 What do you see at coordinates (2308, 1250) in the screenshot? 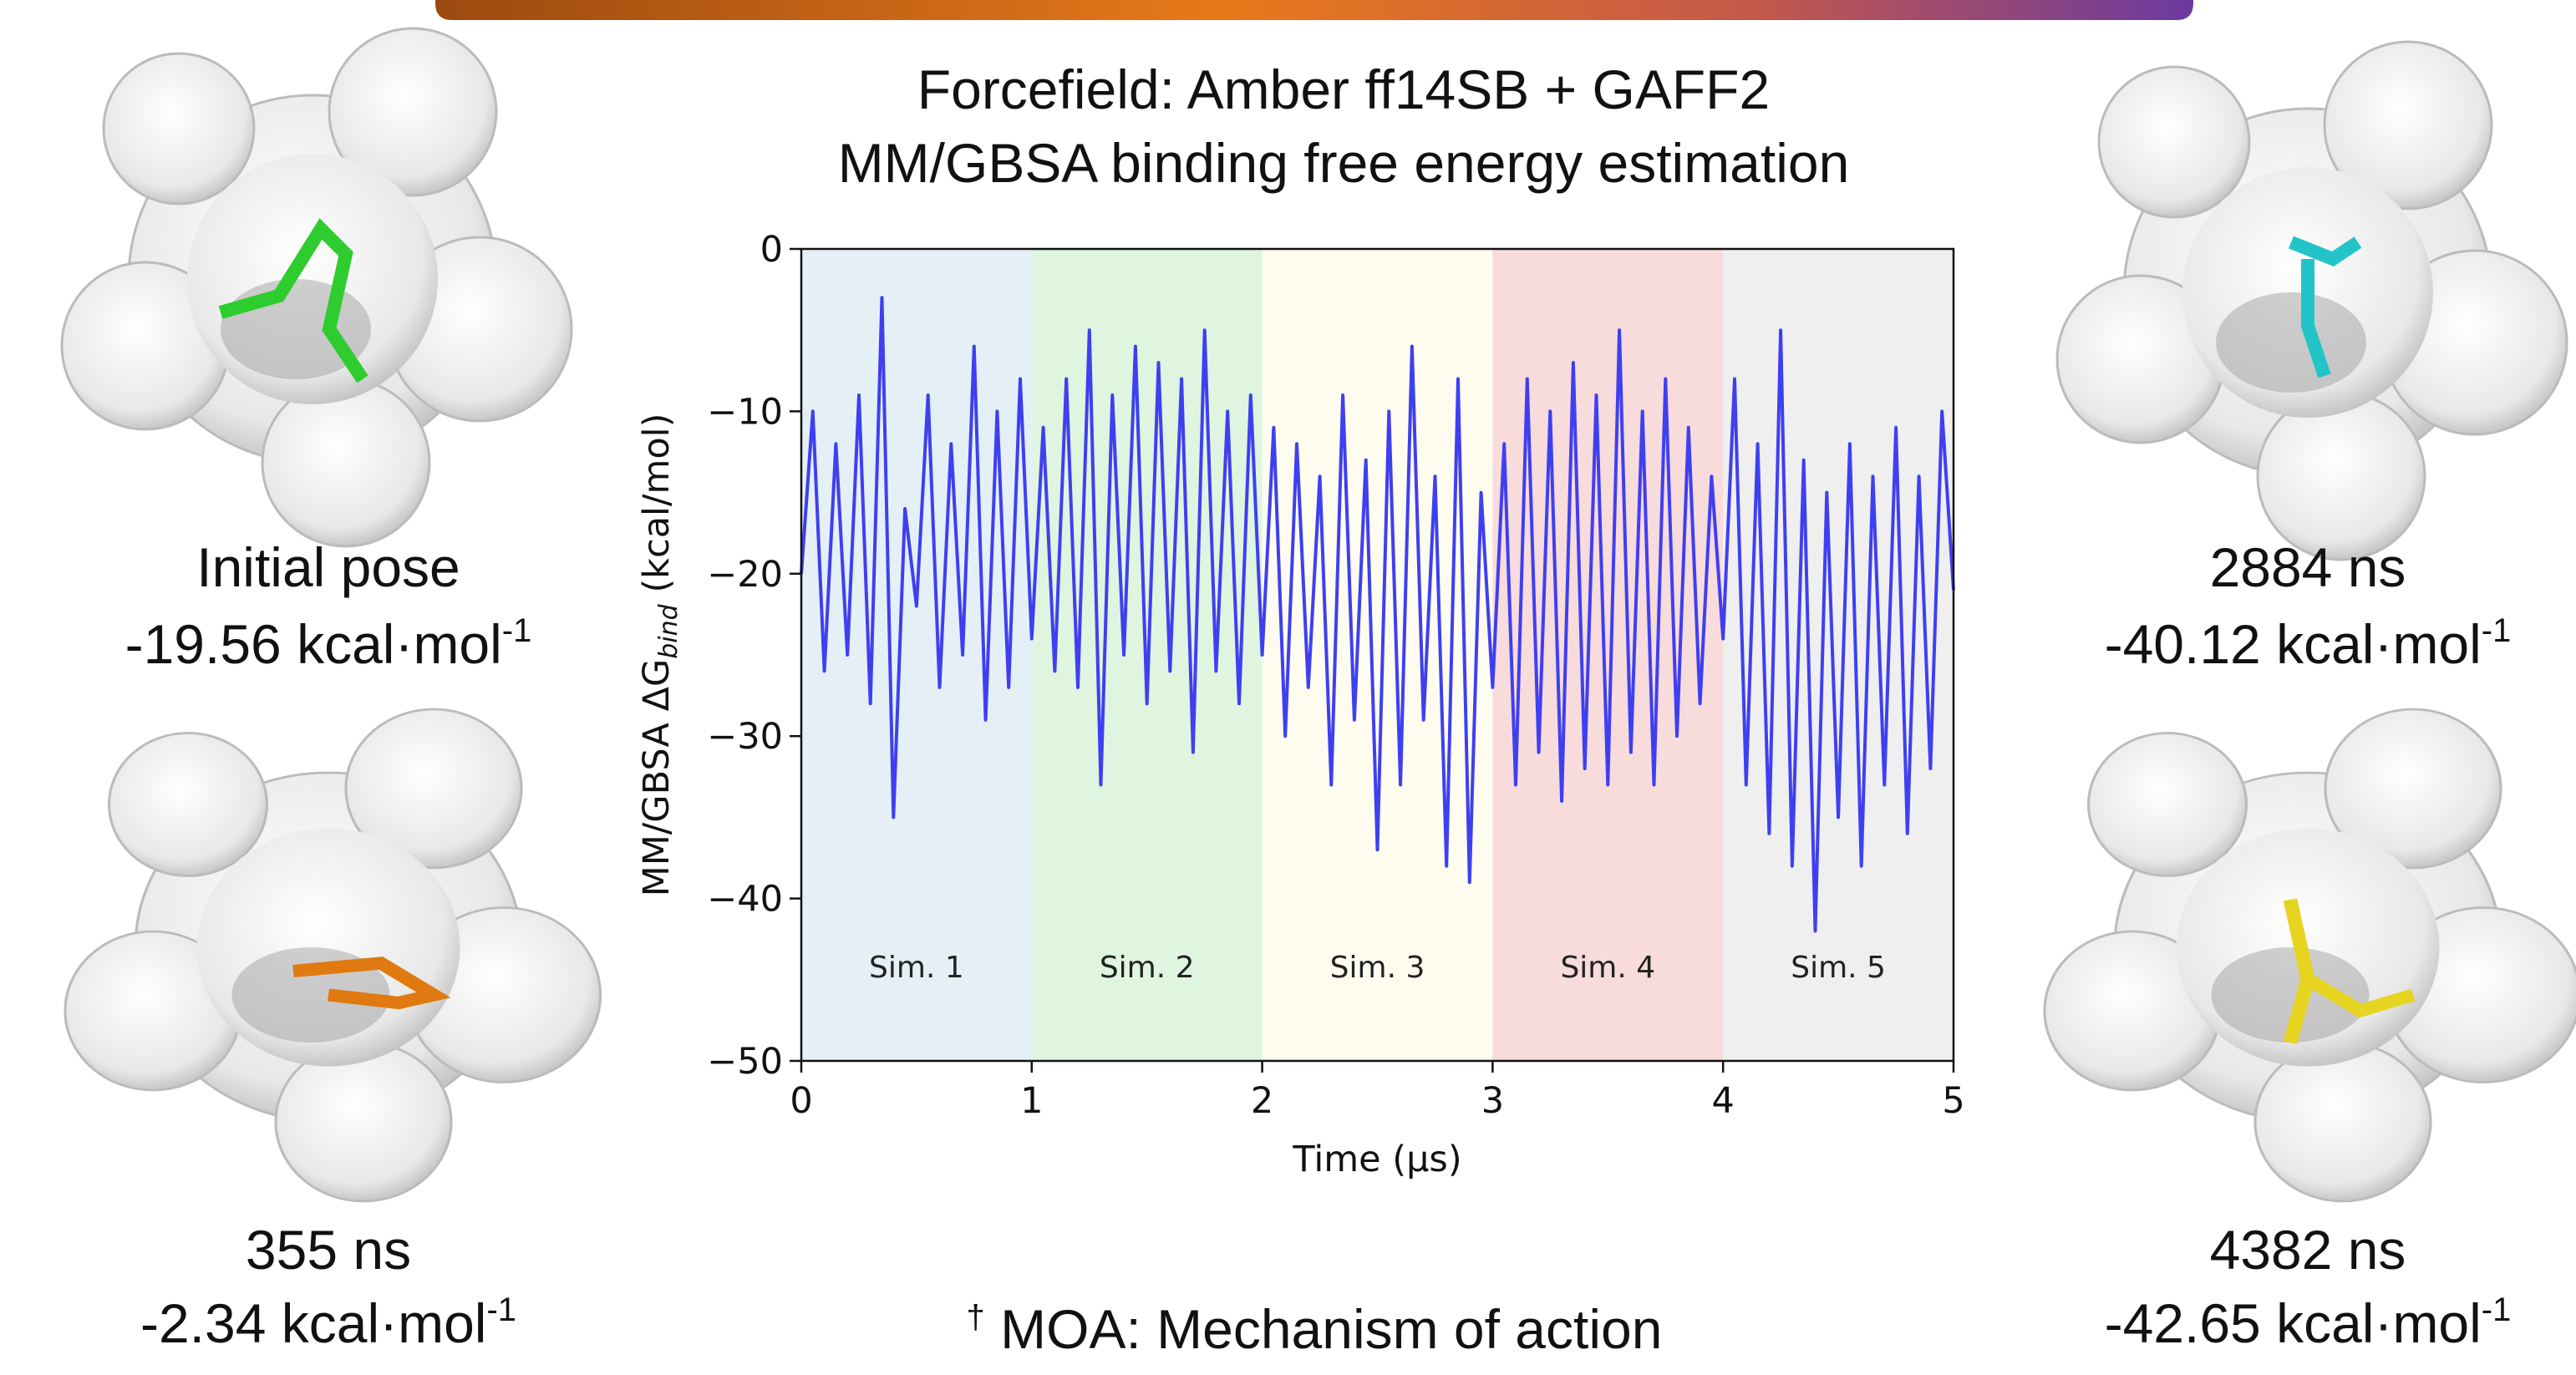
I see `caption-label: 4382 ns` at bounding box center [2308, 1250].